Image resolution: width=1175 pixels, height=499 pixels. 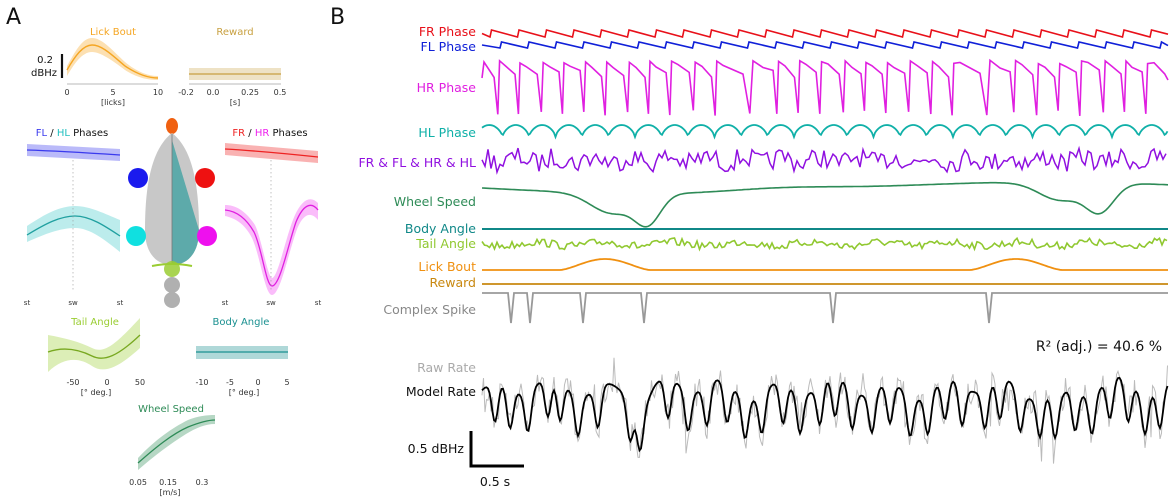 What do you see at coordinates (172, 126) in the screenshot?
I see `mouse-nose` at bounding box center [172, 126].